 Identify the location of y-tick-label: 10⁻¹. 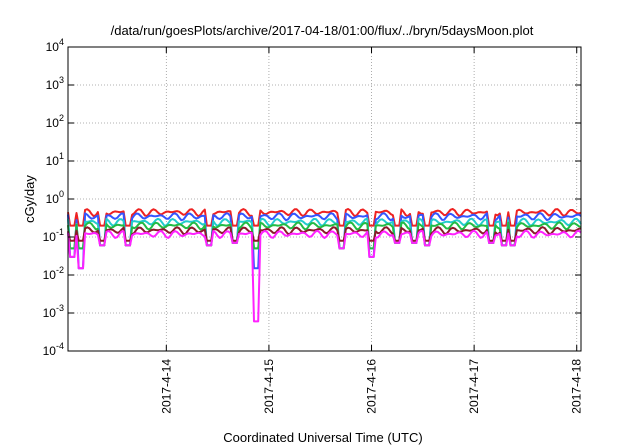
(53, 235).